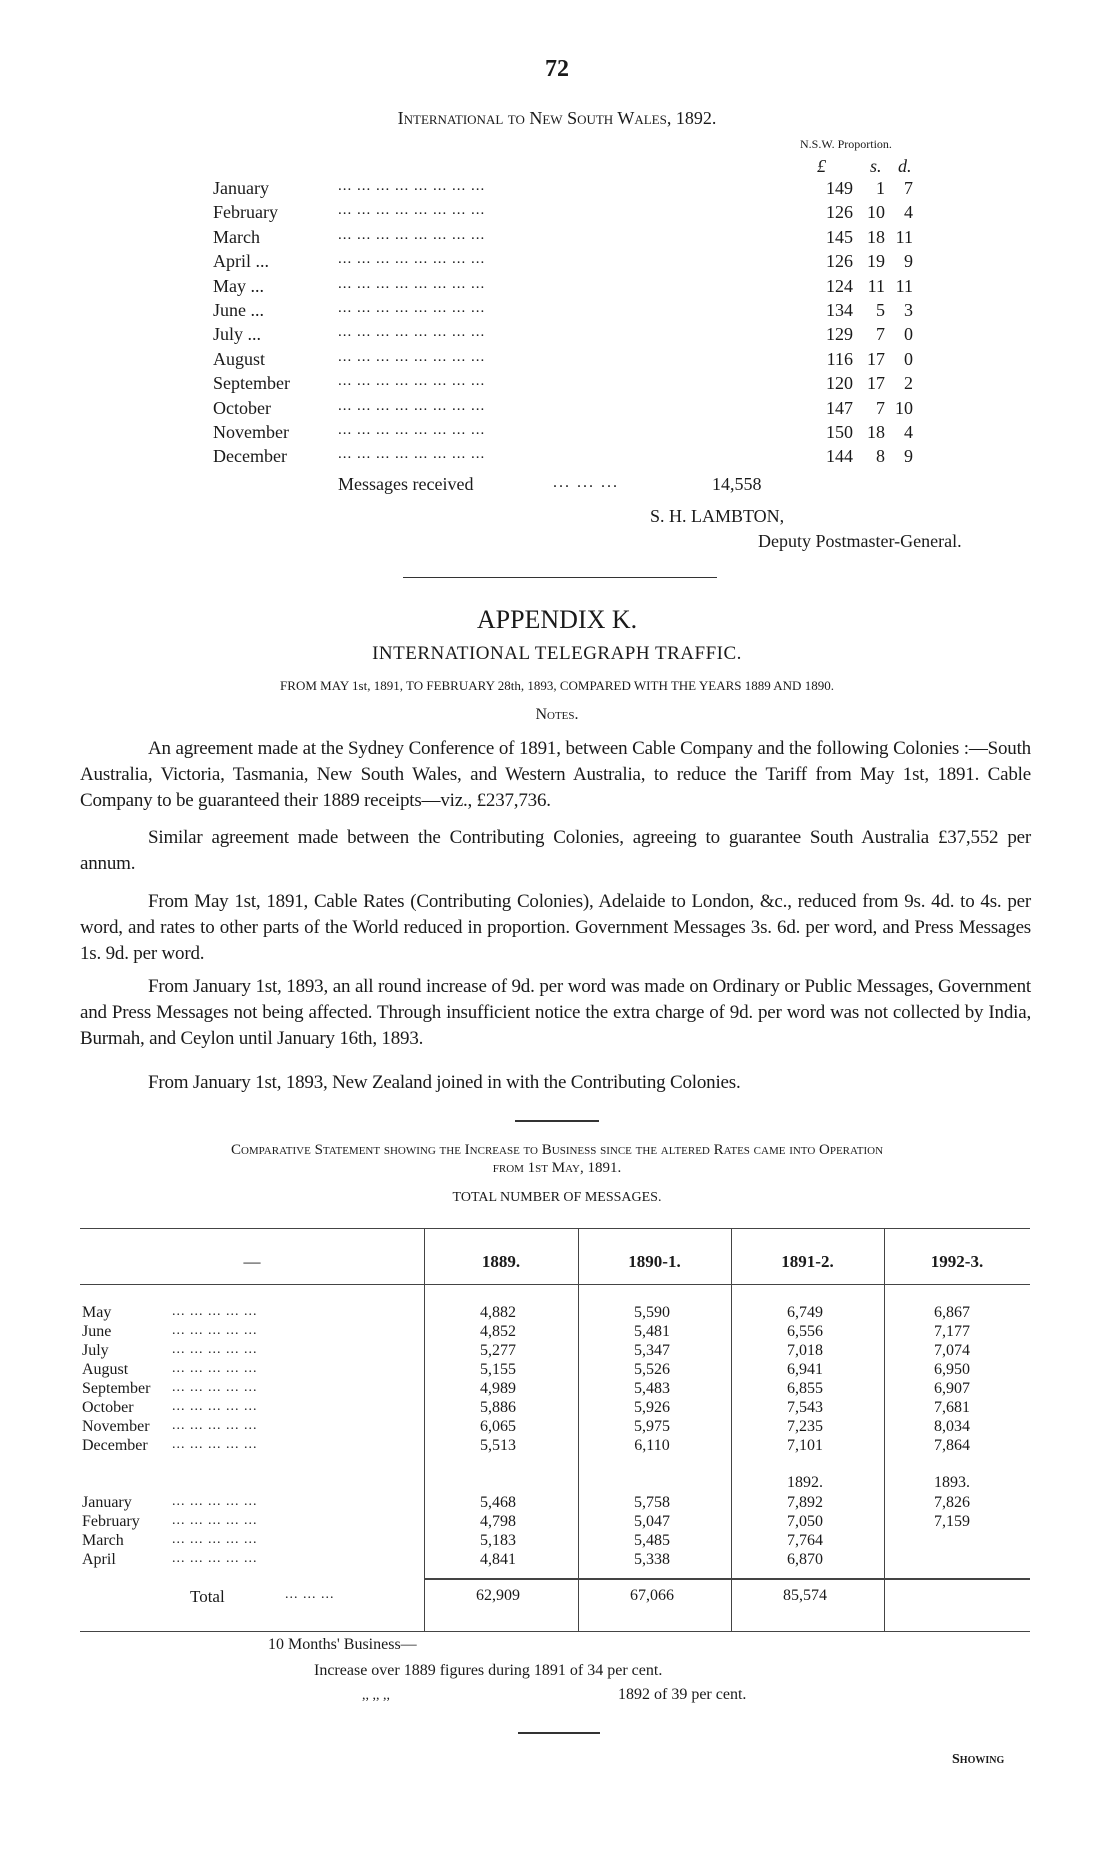 Image resolution: width=1114 pixels, height=1855 pixels. What do you see at coordinates (498, 1407) in the screenshot?
I see `cell-value: 5,886` at bounding box center [498, 1407].